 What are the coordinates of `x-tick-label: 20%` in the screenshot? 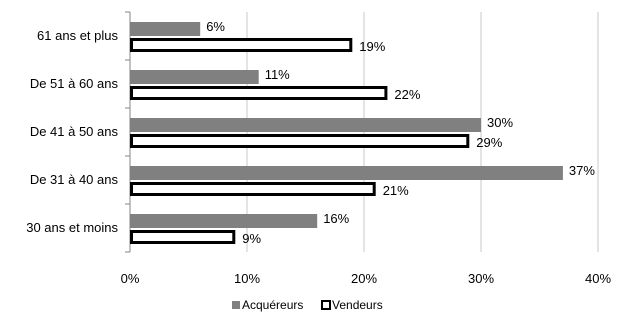 It's located at (364, 278).